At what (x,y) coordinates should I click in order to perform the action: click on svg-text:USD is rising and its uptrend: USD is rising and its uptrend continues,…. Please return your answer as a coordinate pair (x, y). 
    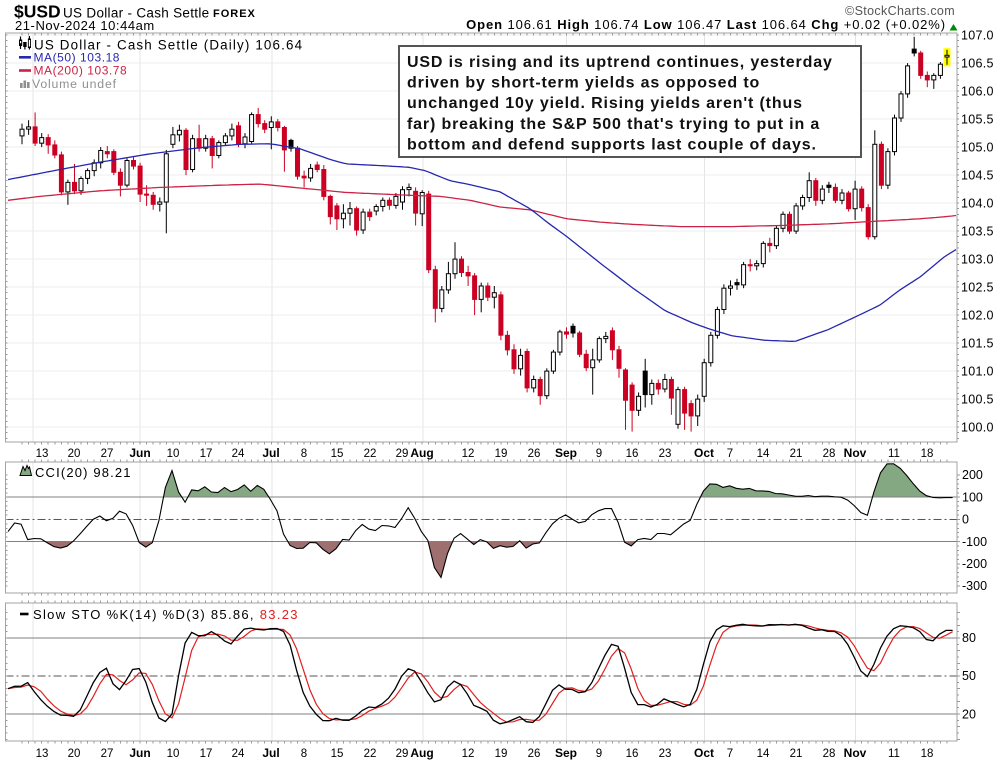
    Looking at the image, I should click on (620, 62).